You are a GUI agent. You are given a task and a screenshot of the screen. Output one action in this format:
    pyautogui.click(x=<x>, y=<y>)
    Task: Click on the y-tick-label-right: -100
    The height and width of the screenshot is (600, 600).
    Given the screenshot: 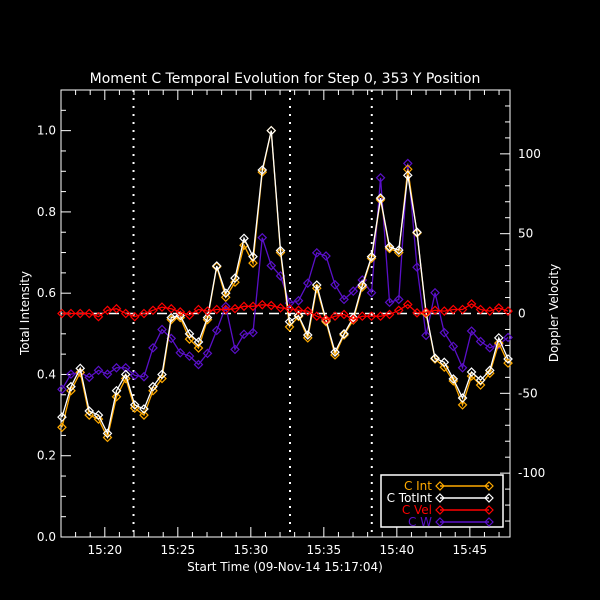 What is the action you would take?
    pyautogui.click(x=531, y=473)
    